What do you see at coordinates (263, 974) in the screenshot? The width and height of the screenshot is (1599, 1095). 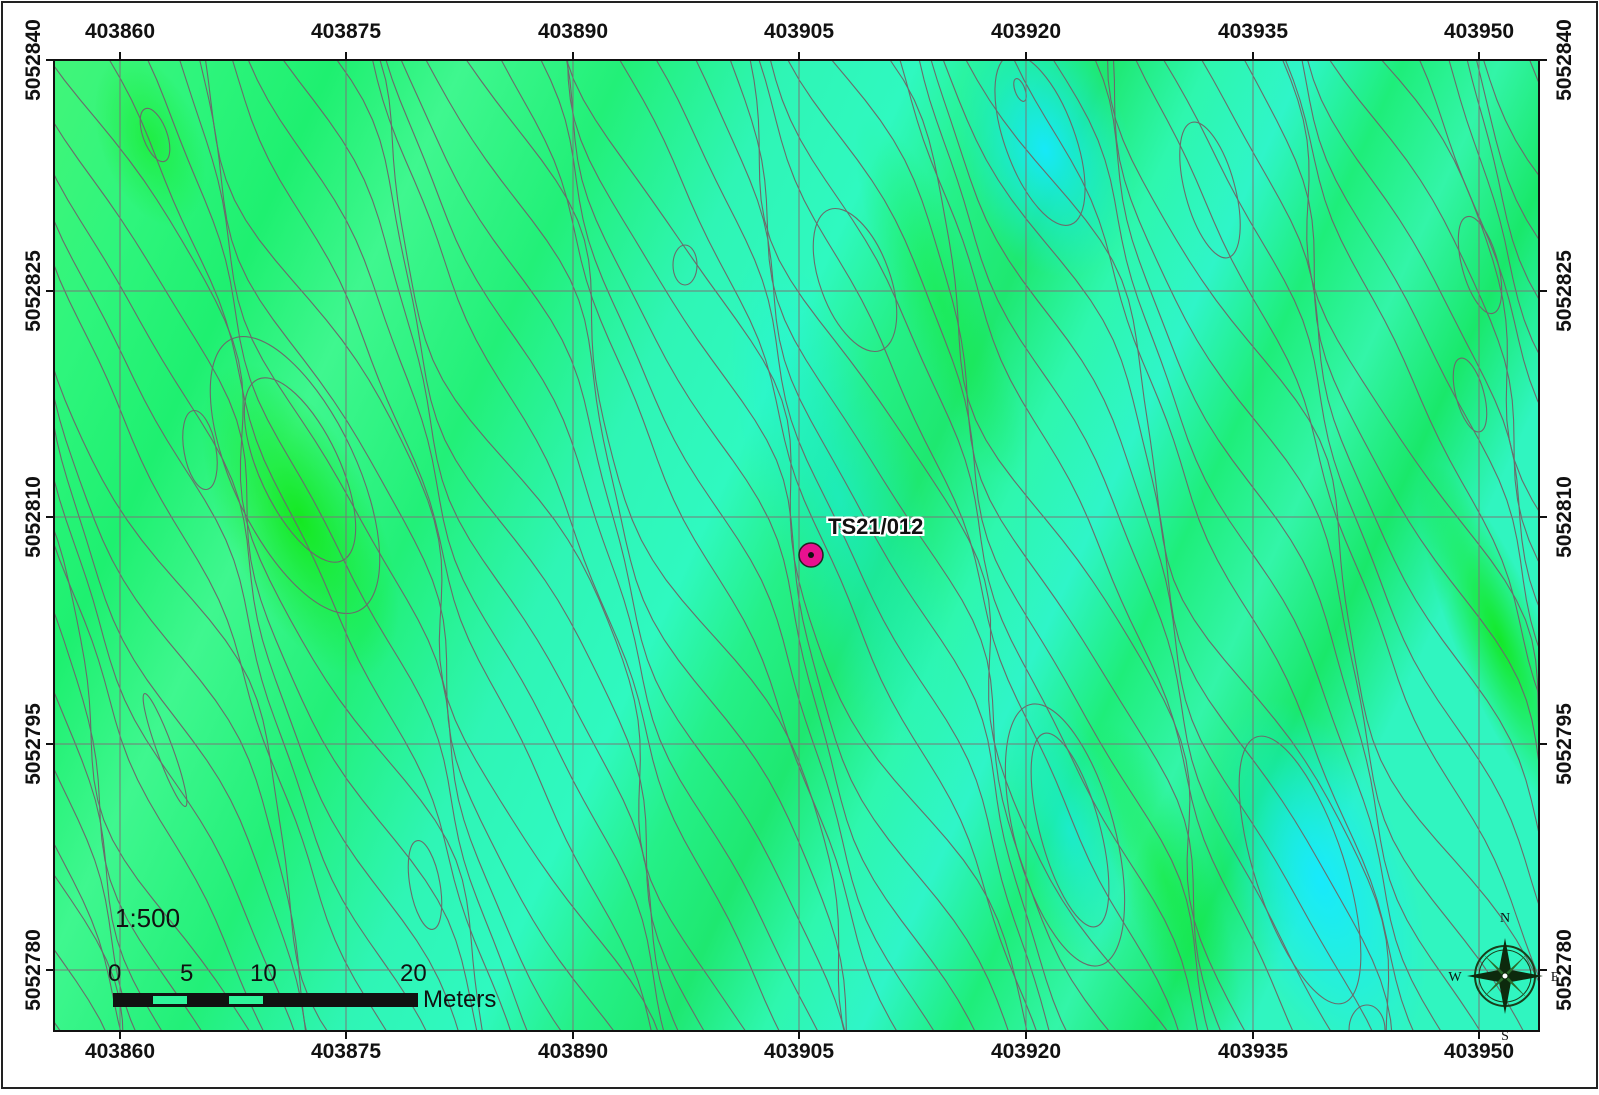 I see `scale-label-10: 10` at bounding box center [263, 974].